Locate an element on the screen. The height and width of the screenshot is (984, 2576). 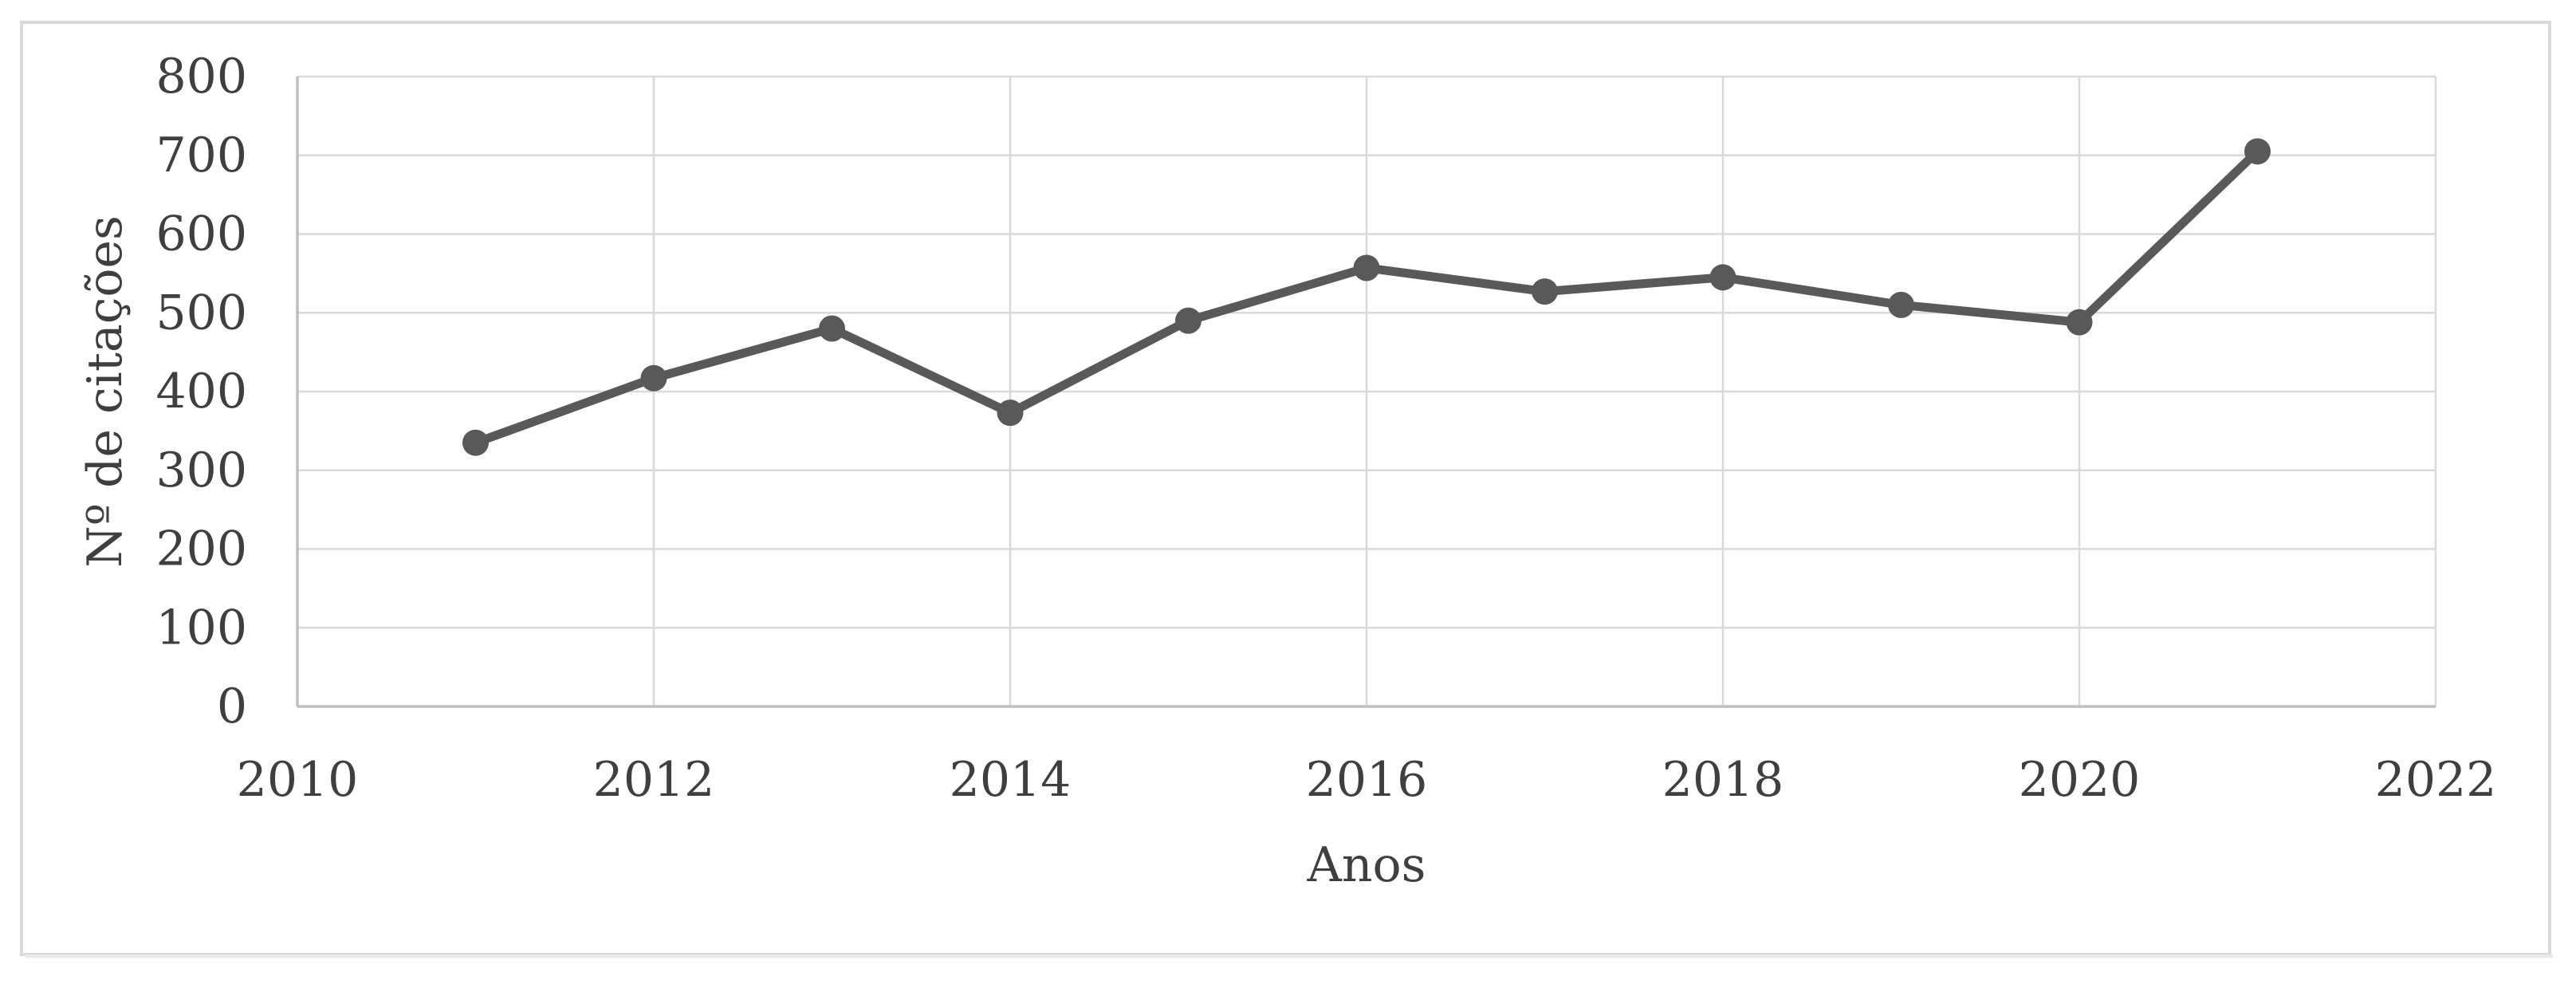
y-tick-label-200: 200 is located at coordinates (201, 549).